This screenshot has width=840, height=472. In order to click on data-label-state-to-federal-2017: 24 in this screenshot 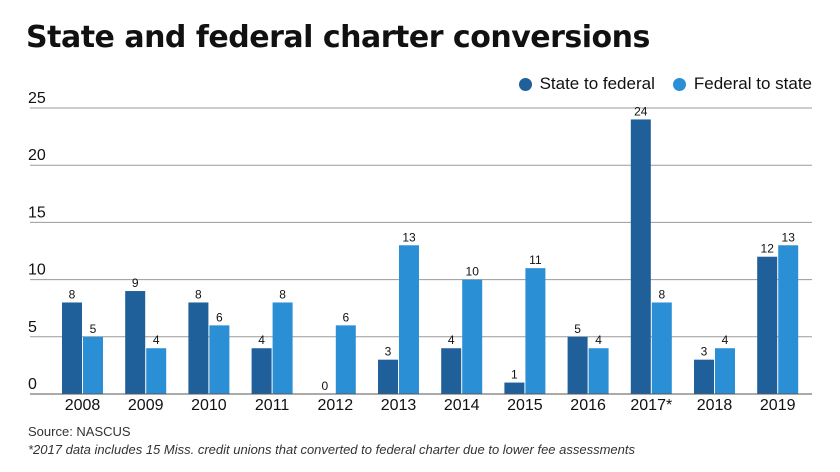, I will do `click(641, 111)`.